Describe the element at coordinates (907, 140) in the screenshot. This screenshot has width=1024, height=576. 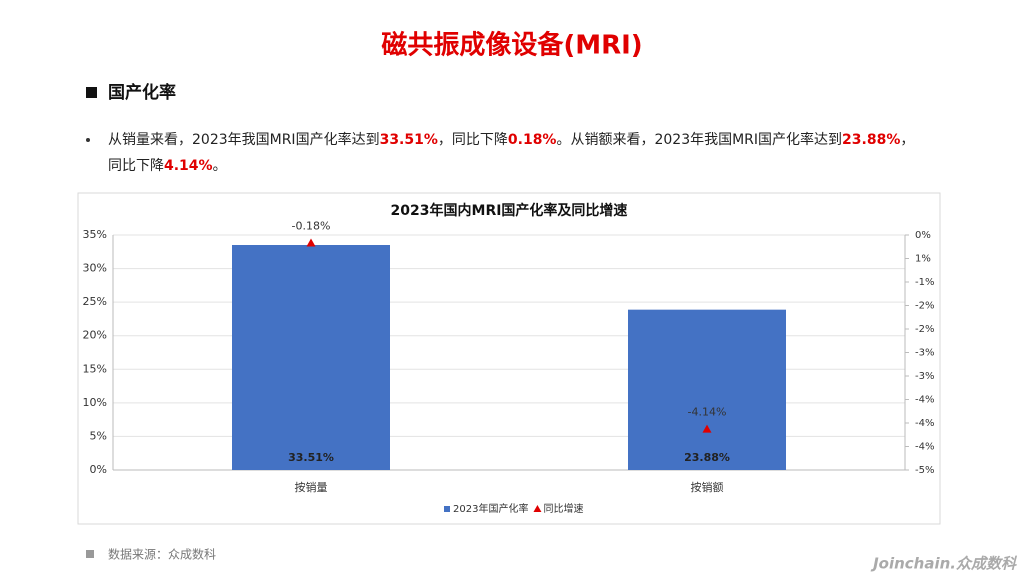
I see `text-run: ，` at that location.